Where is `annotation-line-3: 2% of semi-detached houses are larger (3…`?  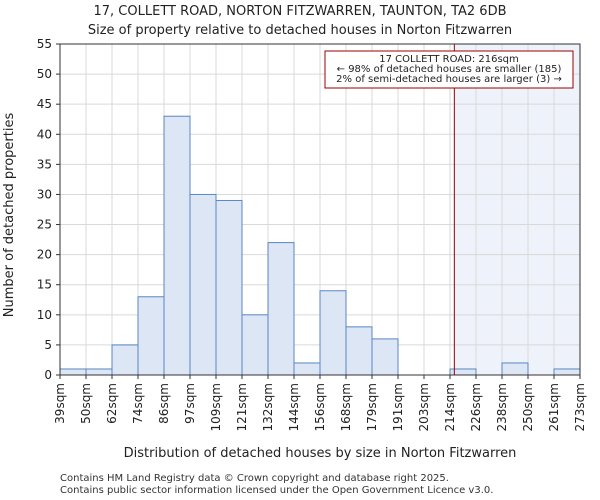
annotation-line-3: 2% of semi-detached houses are larger (3… is located at coordinates (449, 79).